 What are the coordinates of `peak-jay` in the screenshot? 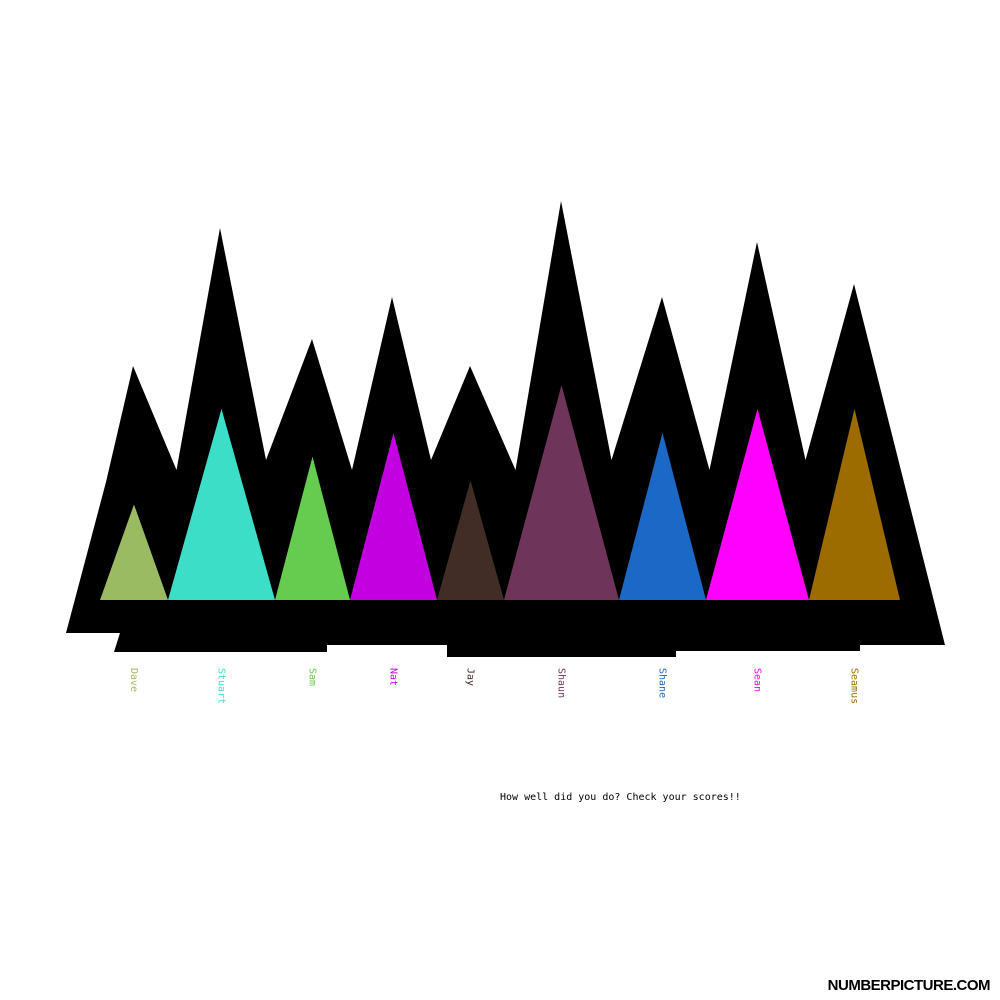 It's located at (470, 540).